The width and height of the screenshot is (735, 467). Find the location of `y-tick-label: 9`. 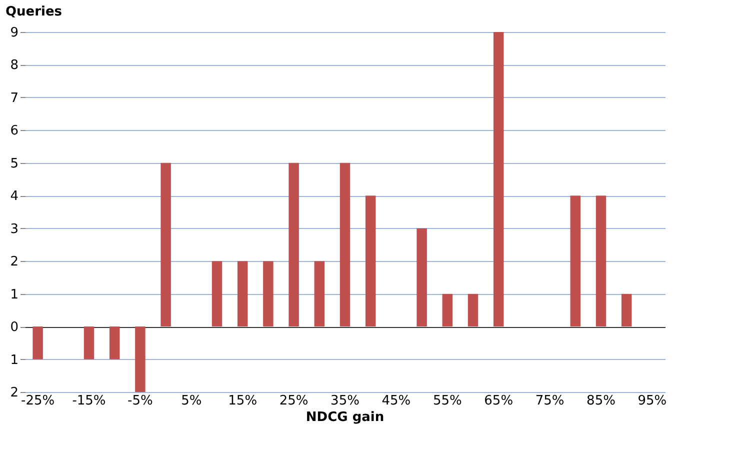

y-tick-label: 9 is located at coordinates (14, 33).